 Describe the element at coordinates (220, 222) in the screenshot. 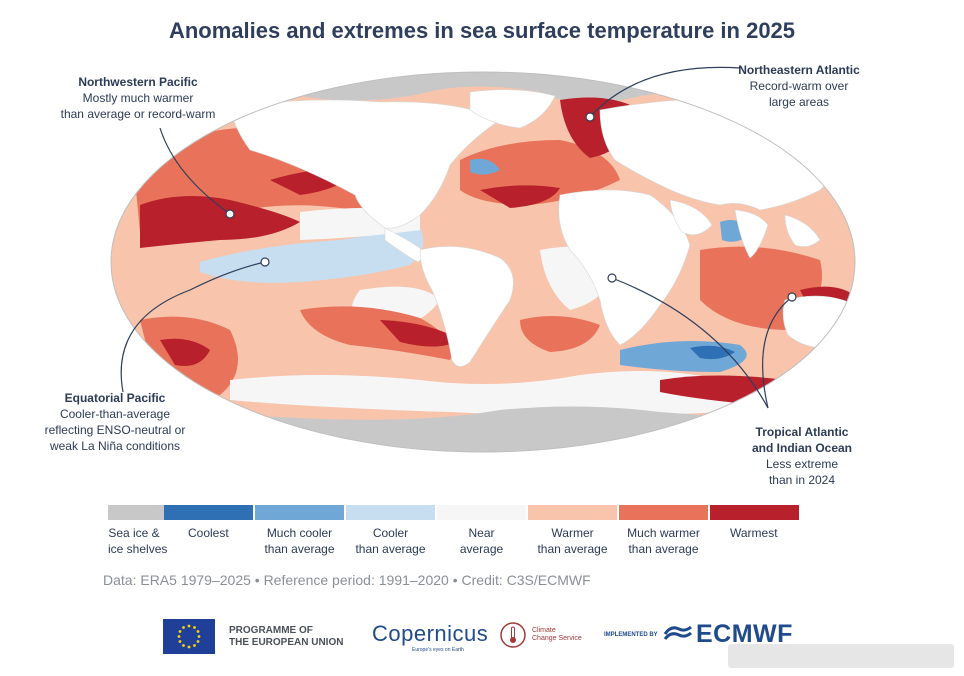

I see `nw-pacific-warmest` at that location.